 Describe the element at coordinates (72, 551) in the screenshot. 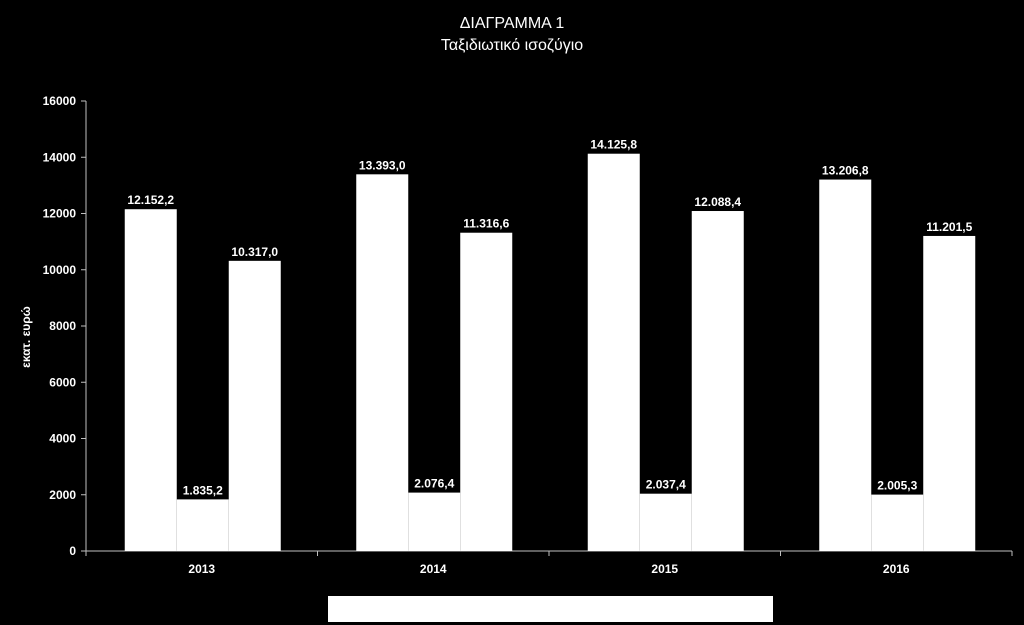

I see `y-tick-label: 0` at that location.